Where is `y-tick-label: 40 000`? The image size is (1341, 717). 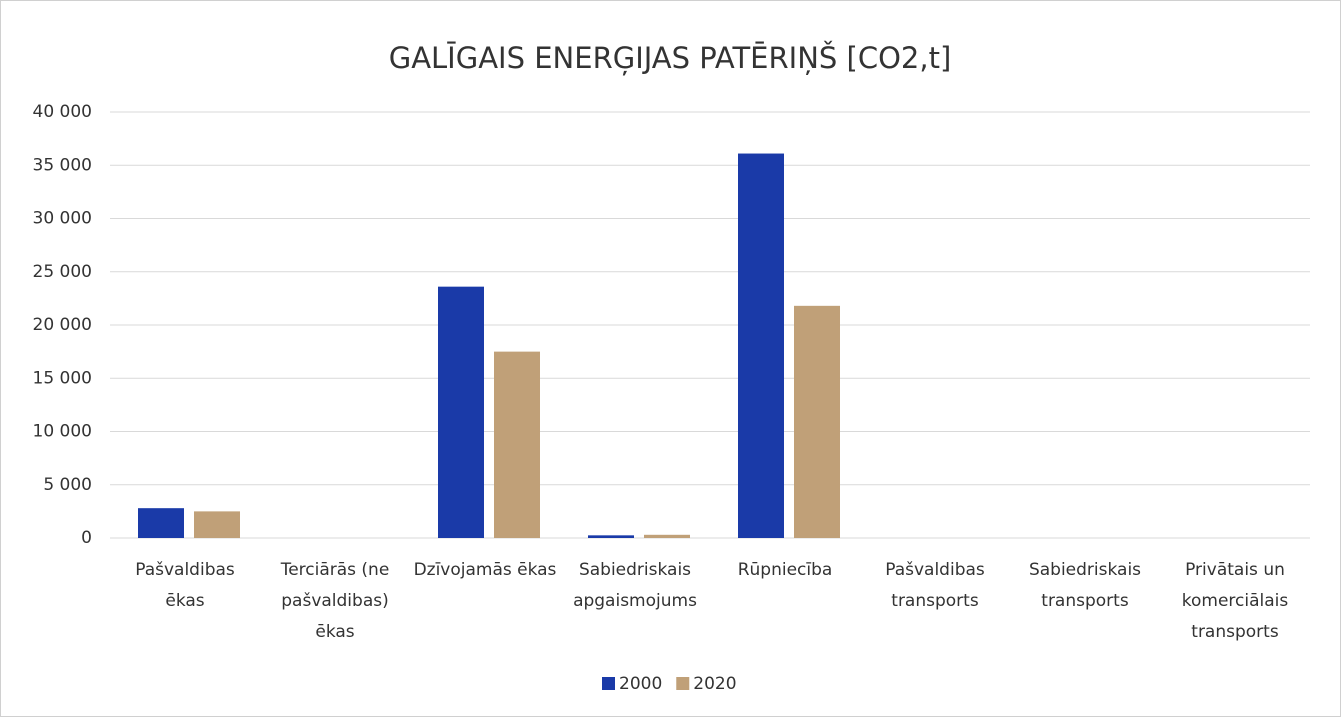
y-tick-label: 40 000 is located at coordinates (62, 112).